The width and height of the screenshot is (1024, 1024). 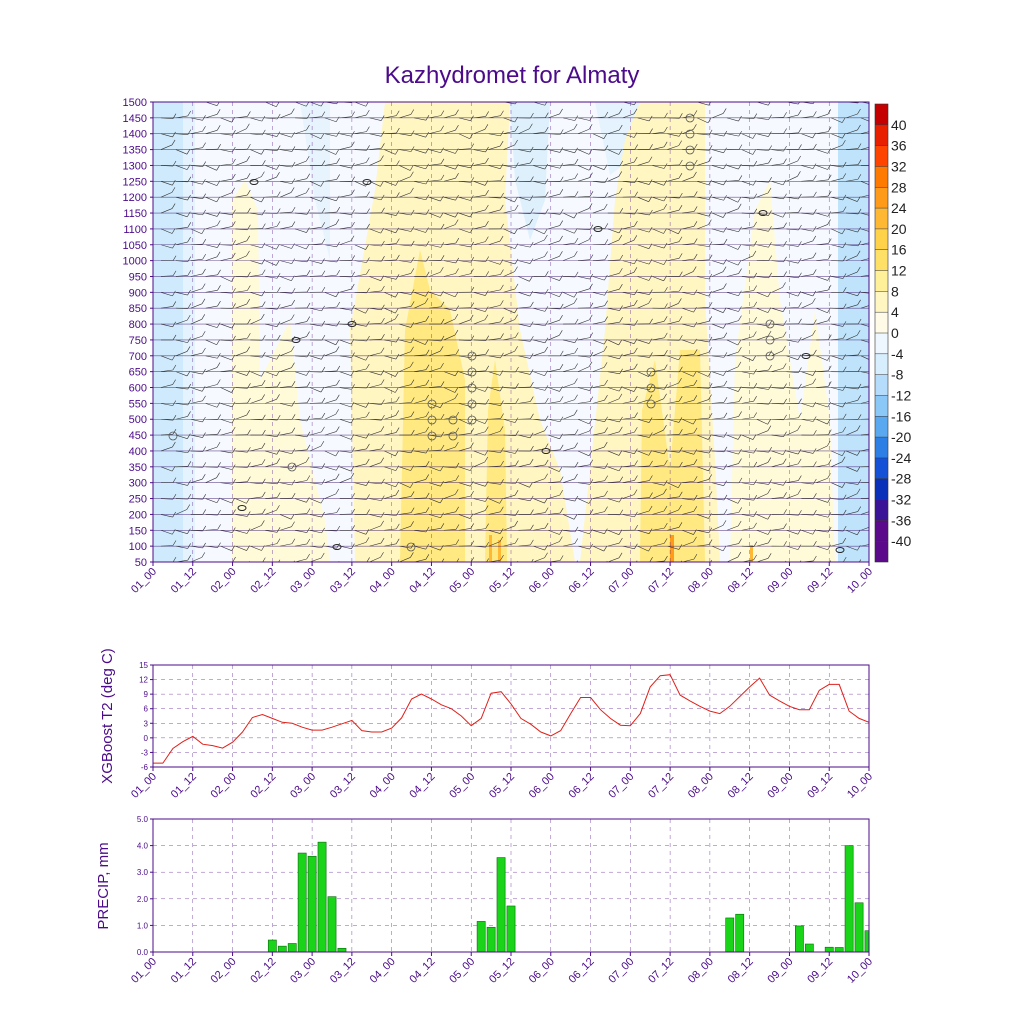 I want to click on y-tick-label: 1150, so click(x=135, y=214).